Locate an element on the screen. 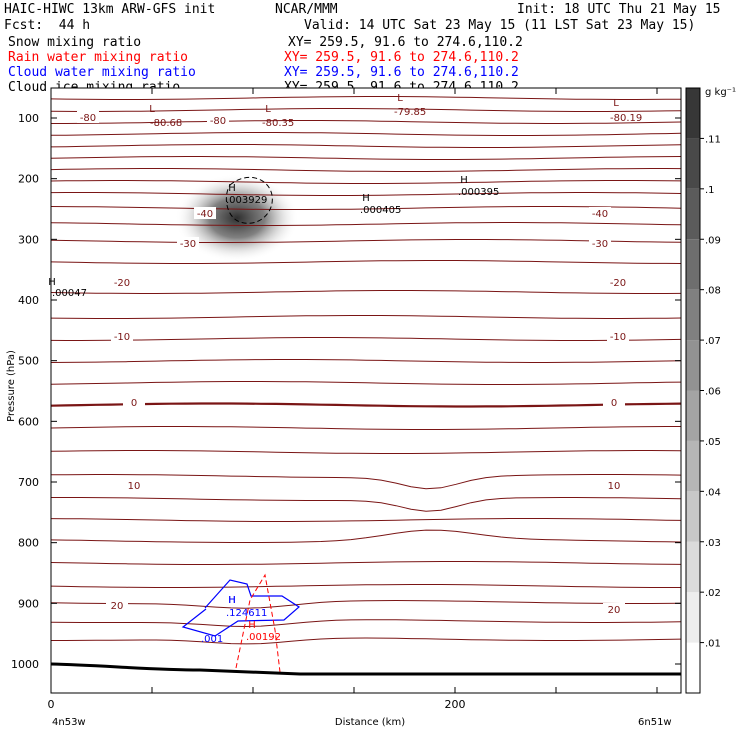 This screenshot has height=740, width=740. x-tick-label: 200 is located at coordinates (455, 704).